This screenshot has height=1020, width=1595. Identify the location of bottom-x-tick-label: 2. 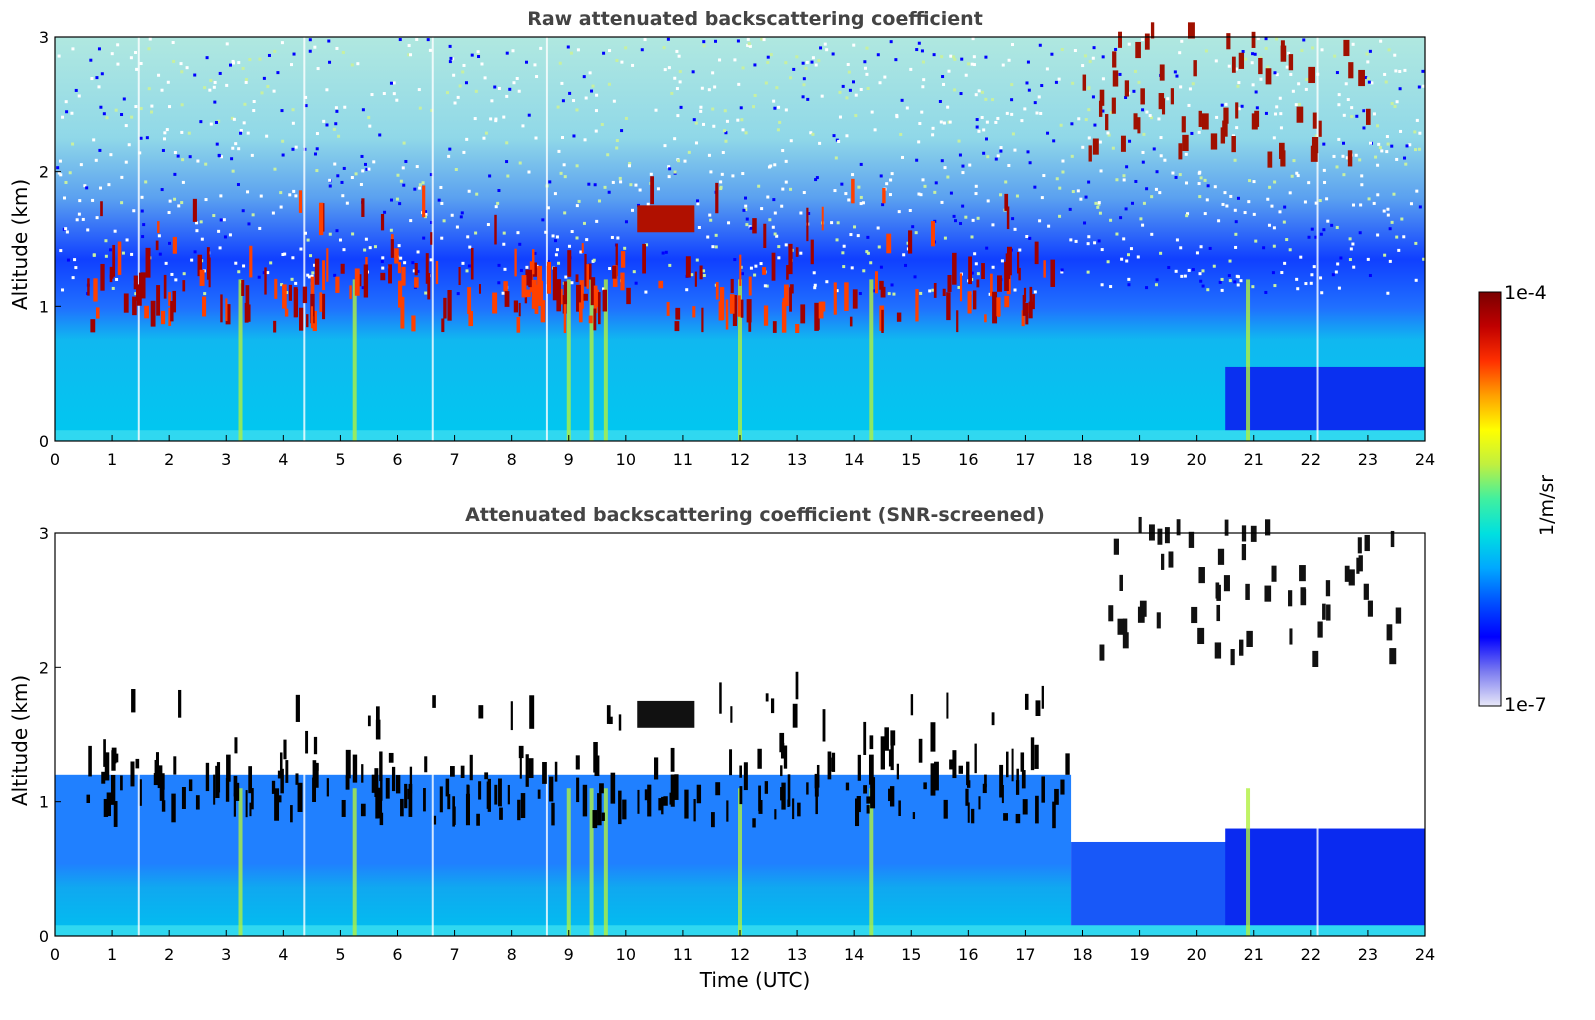
(169, 954).